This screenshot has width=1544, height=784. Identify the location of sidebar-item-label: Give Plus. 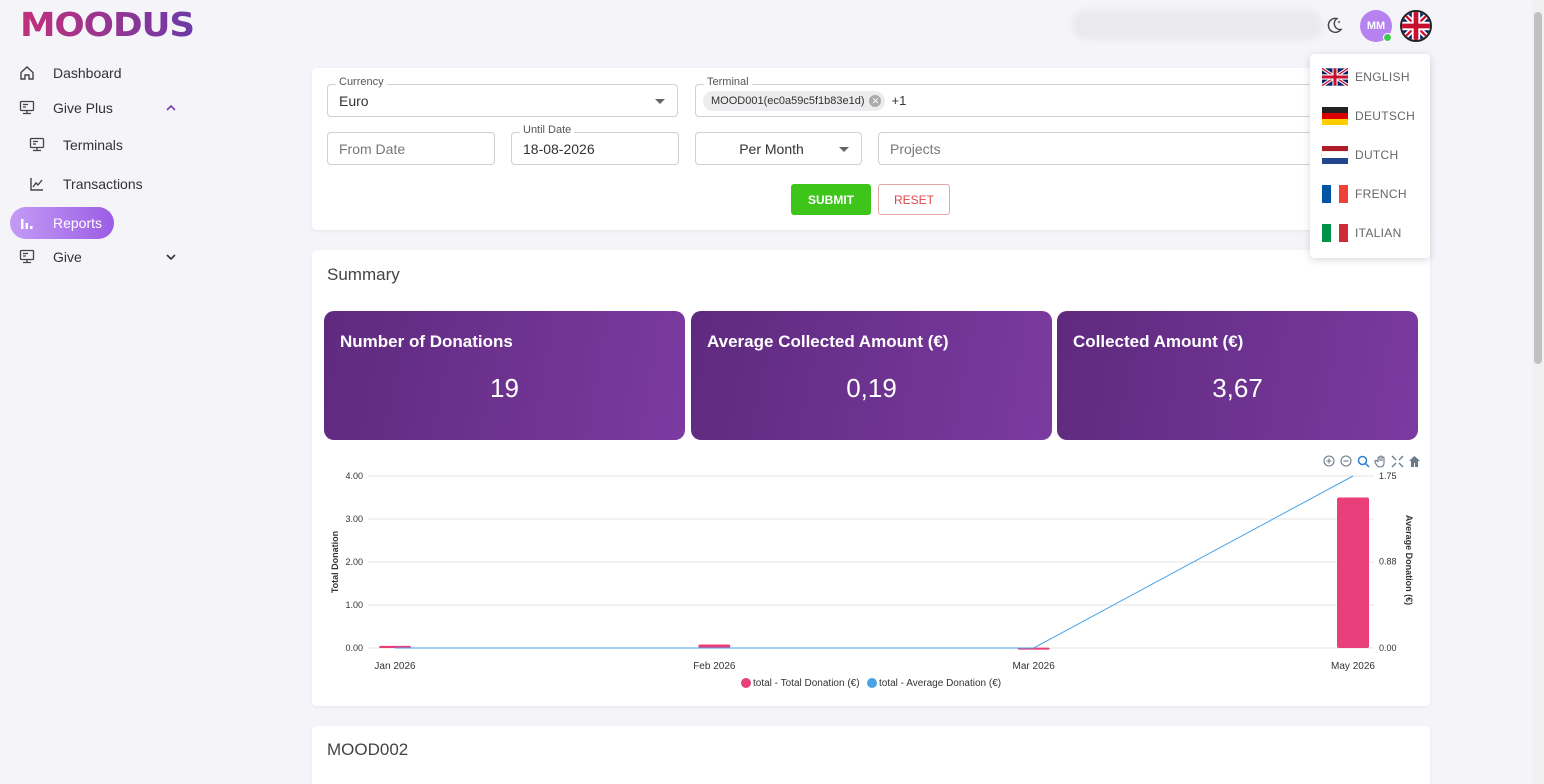
(83, 108).